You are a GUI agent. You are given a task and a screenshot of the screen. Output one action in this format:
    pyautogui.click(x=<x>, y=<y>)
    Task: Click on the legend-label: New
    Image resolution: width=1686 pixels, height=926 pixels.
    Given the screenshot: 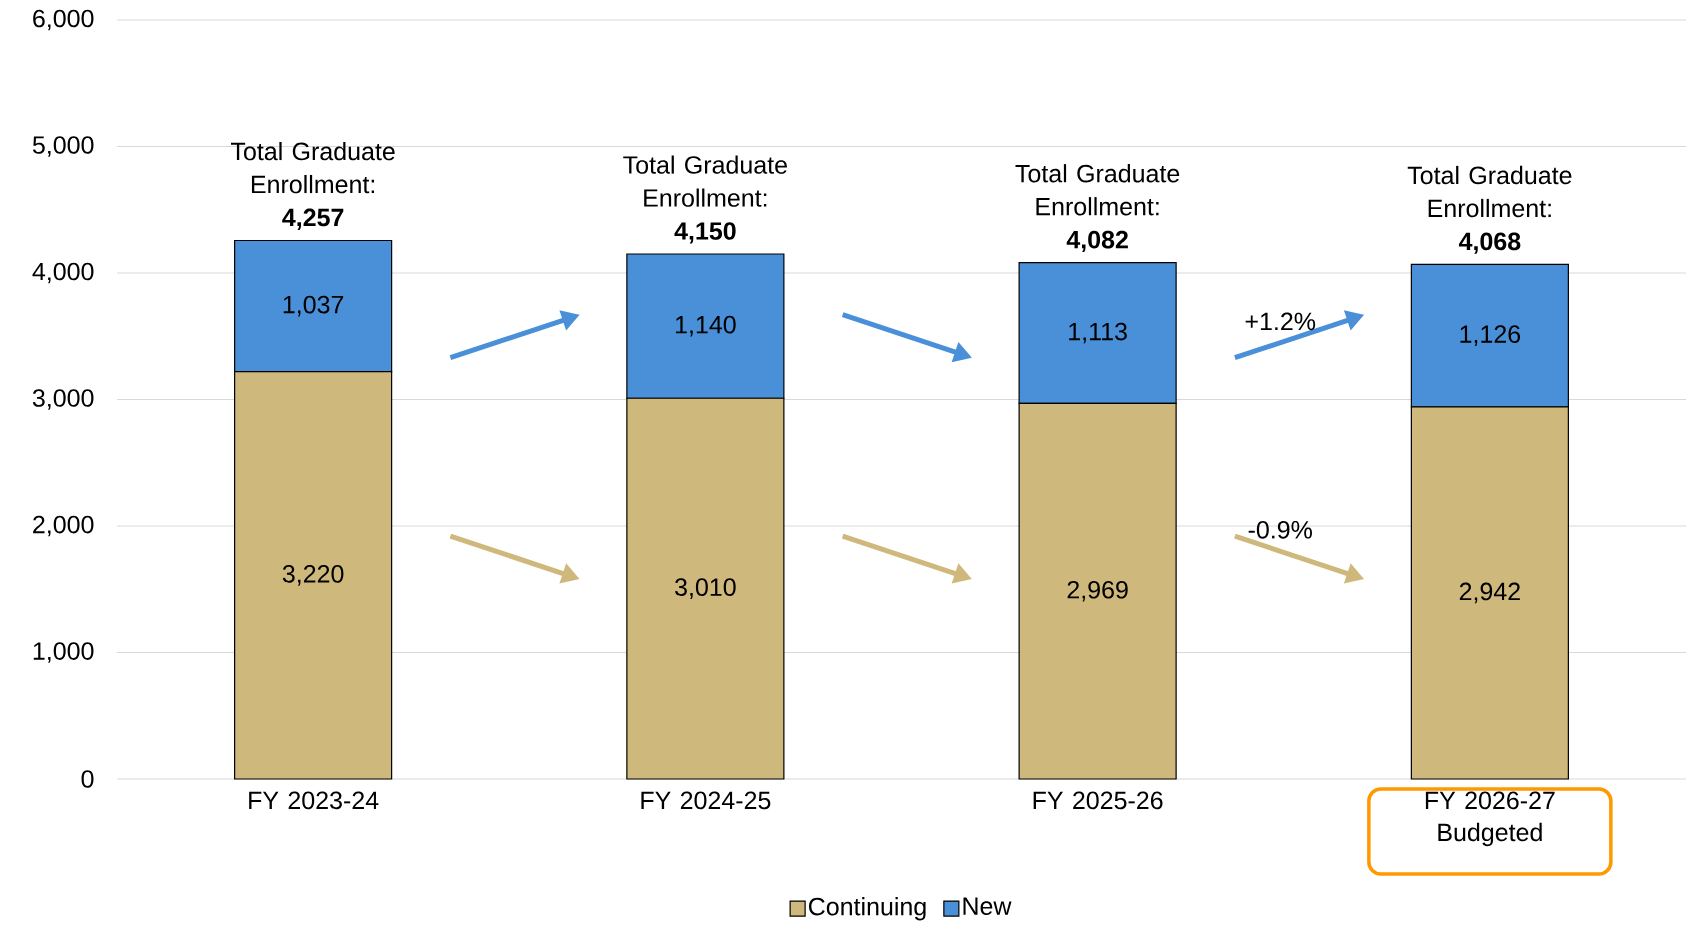 What is the action you would take?
    pyautogui.click(x=987, y=906)
    